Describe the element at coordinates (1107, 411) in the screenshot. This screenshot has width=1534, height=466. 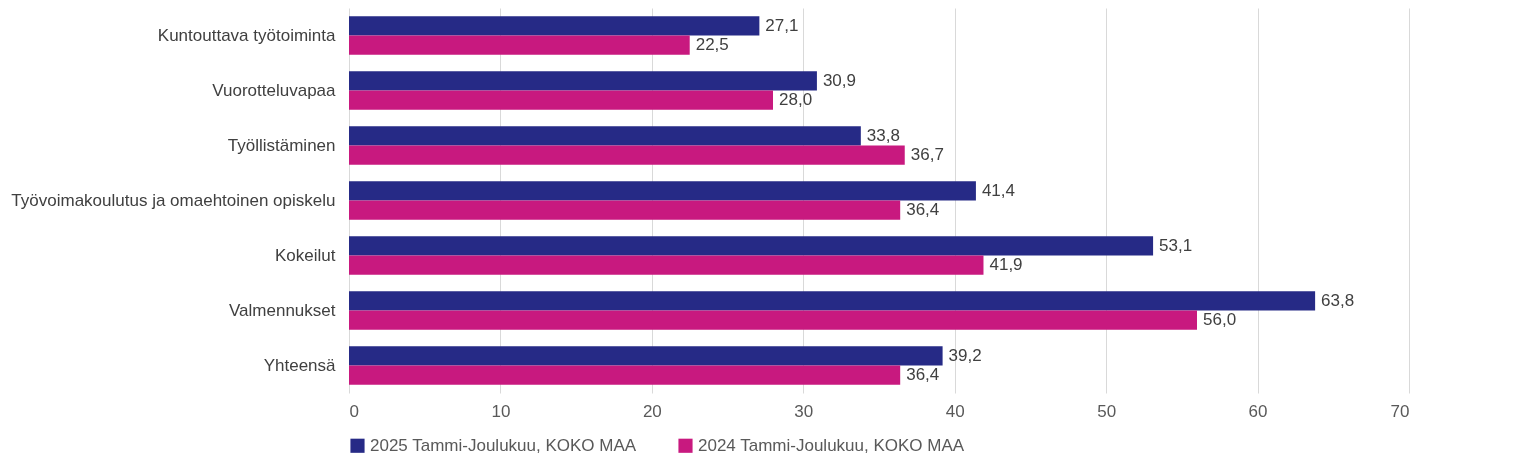
I see `x-tick-label: 50` at that location.